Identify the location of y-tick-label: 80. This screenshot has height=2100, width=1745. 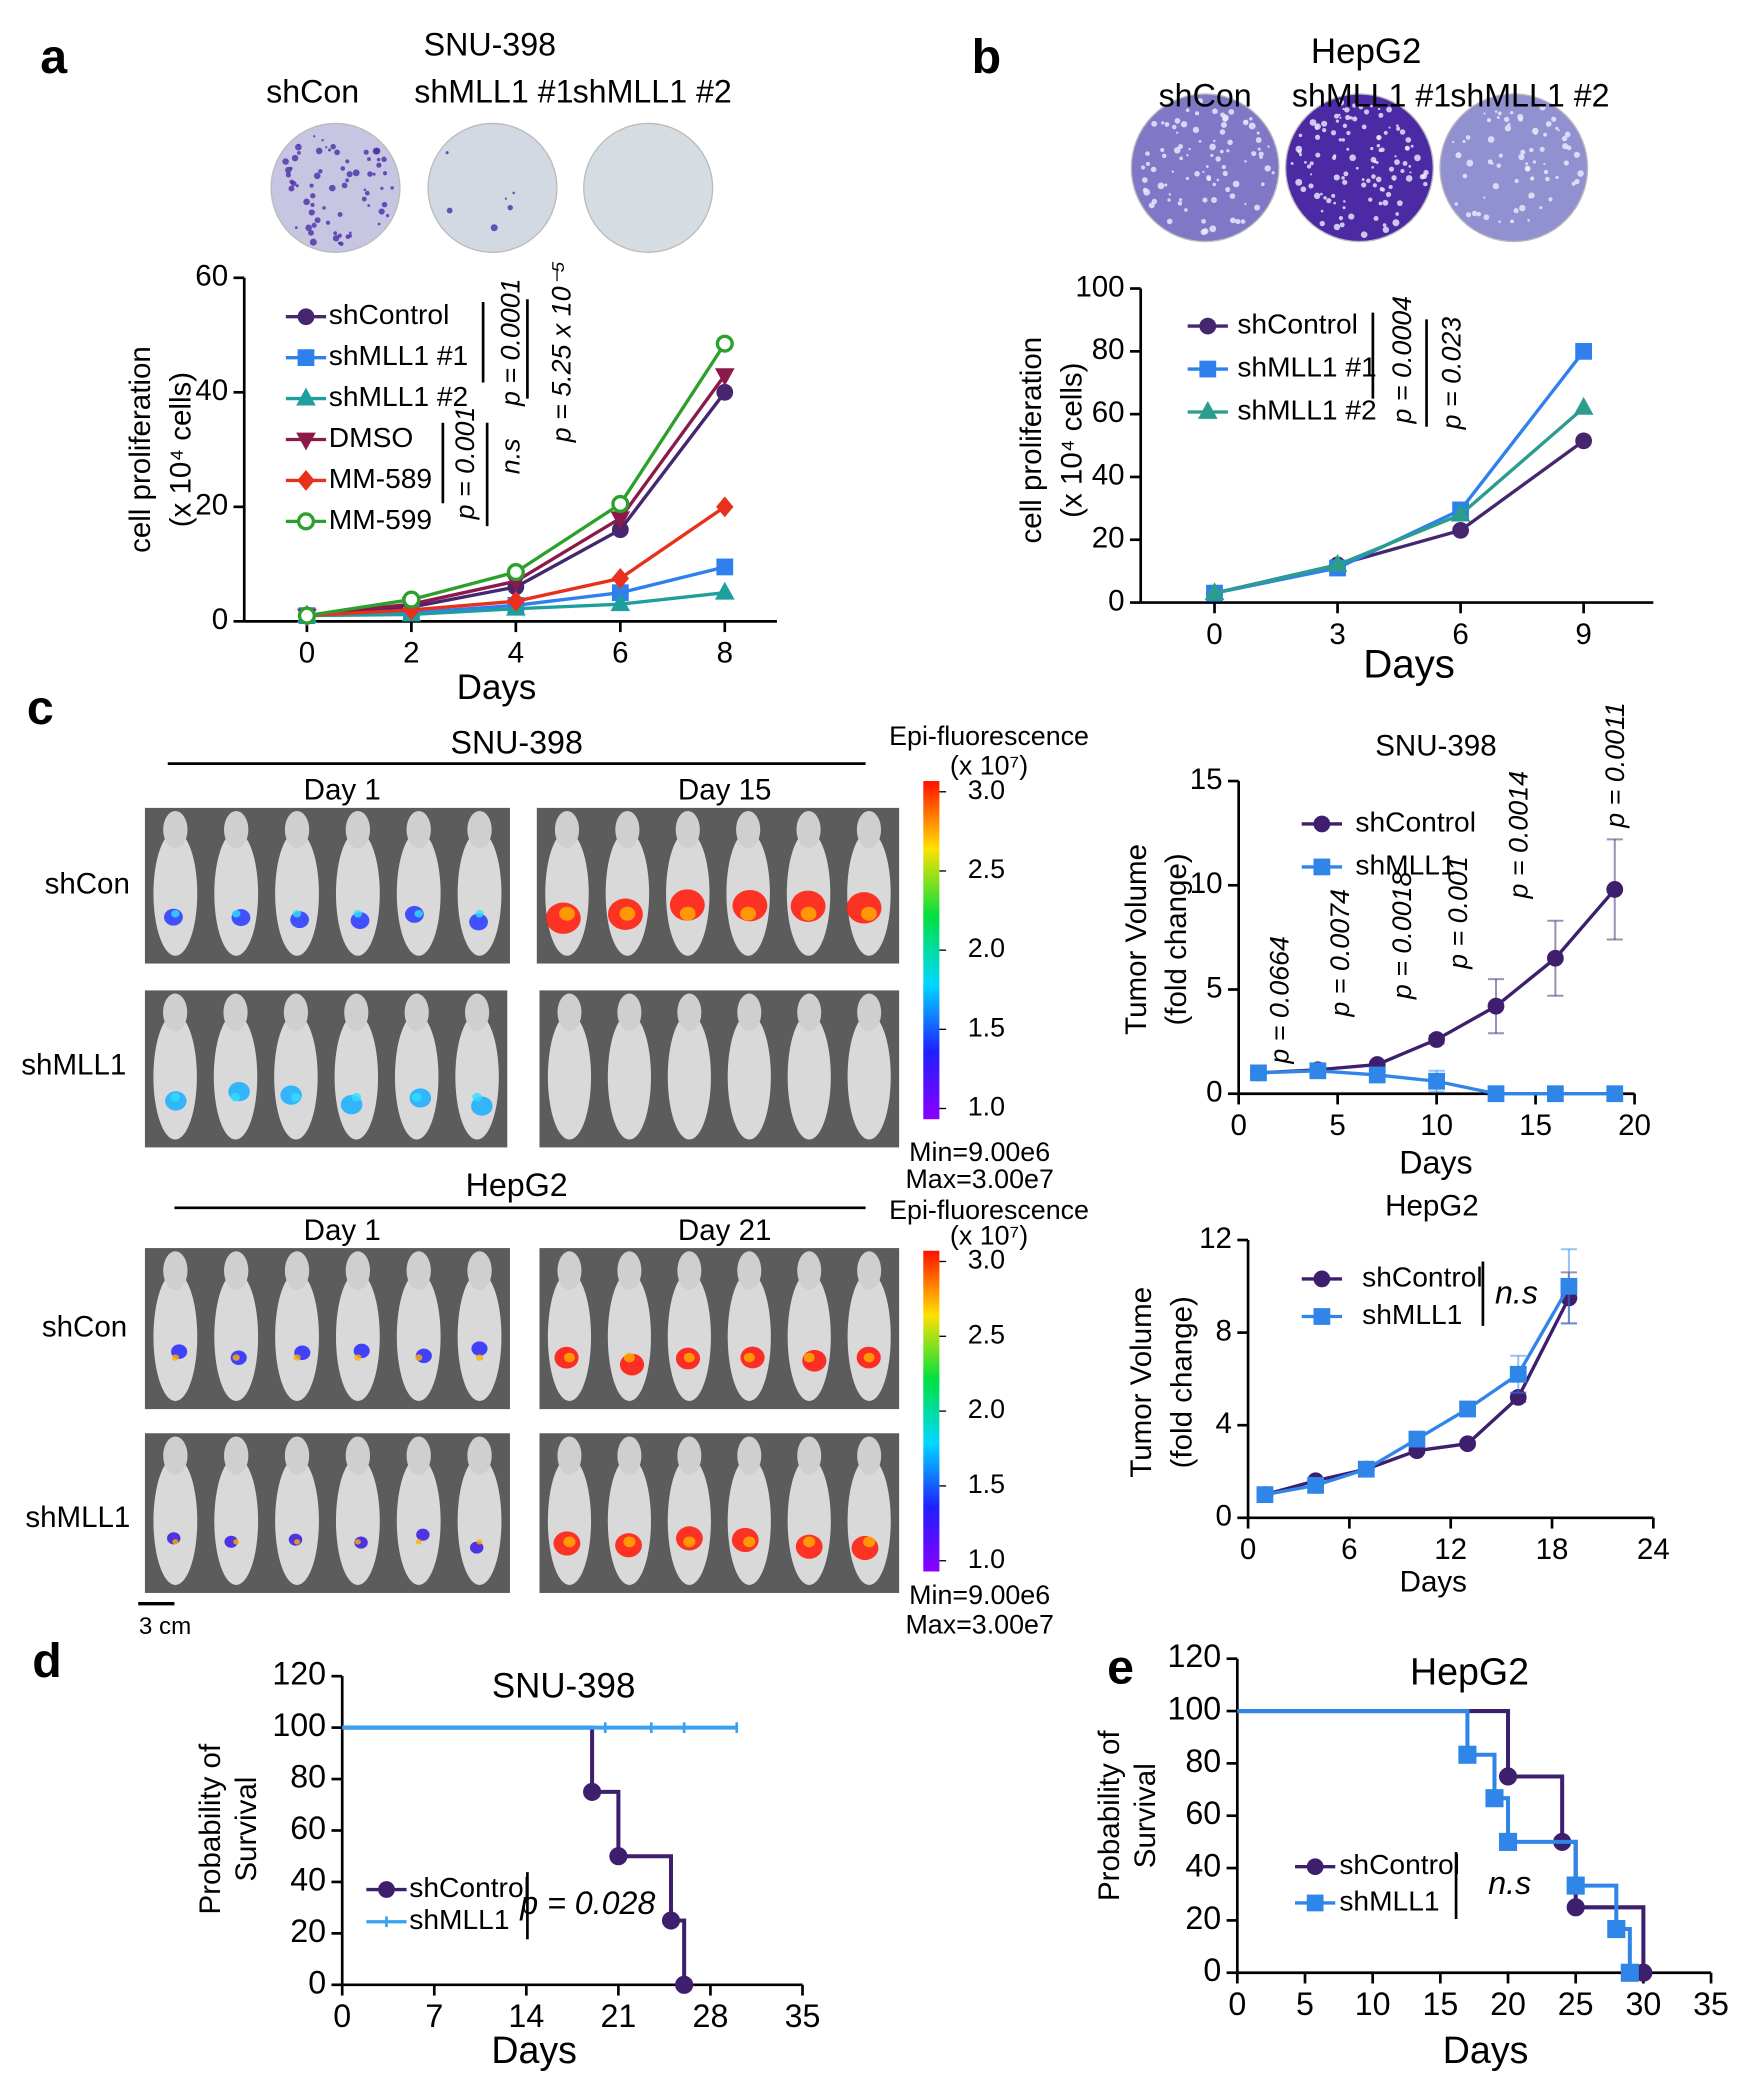
(308, 1777).